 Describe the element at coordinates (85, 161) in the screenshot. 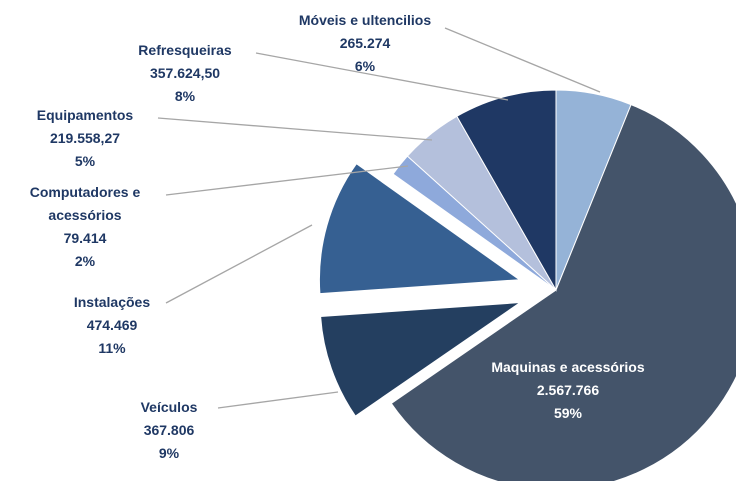

I see `slice-percent: 5%` at that location.